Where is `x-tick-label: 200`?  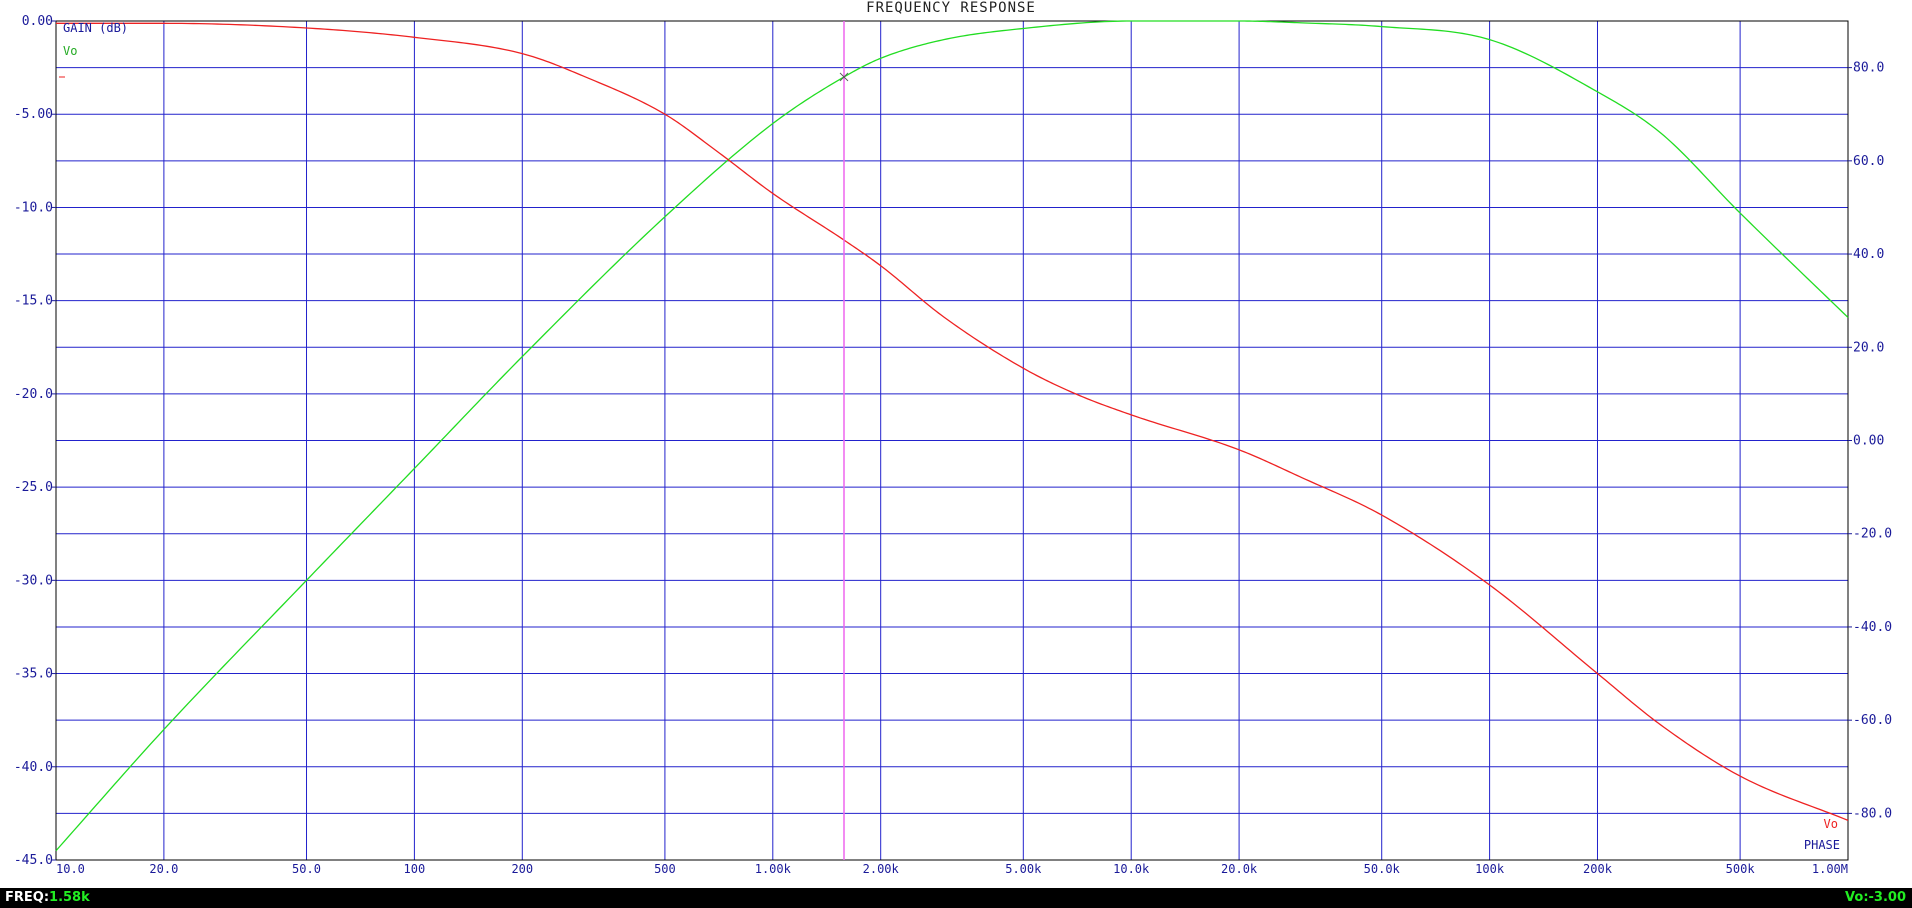 x-tick-label: 200 is located at coordinates (522, 869).